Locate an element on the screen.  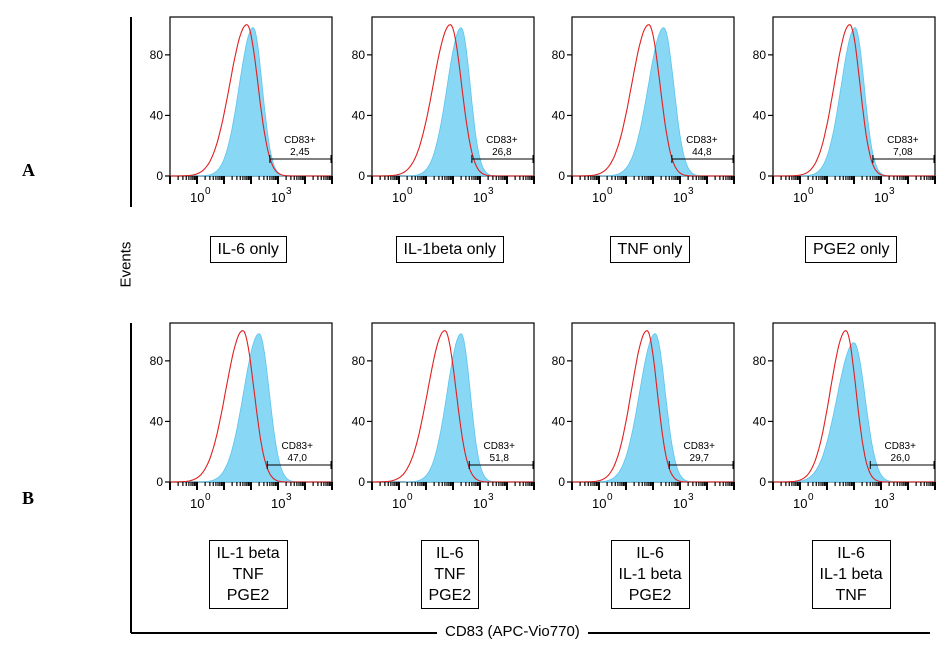
condition-caption: IL-6 IL-1 beta PGE2 is located at coordinates (650, 574).